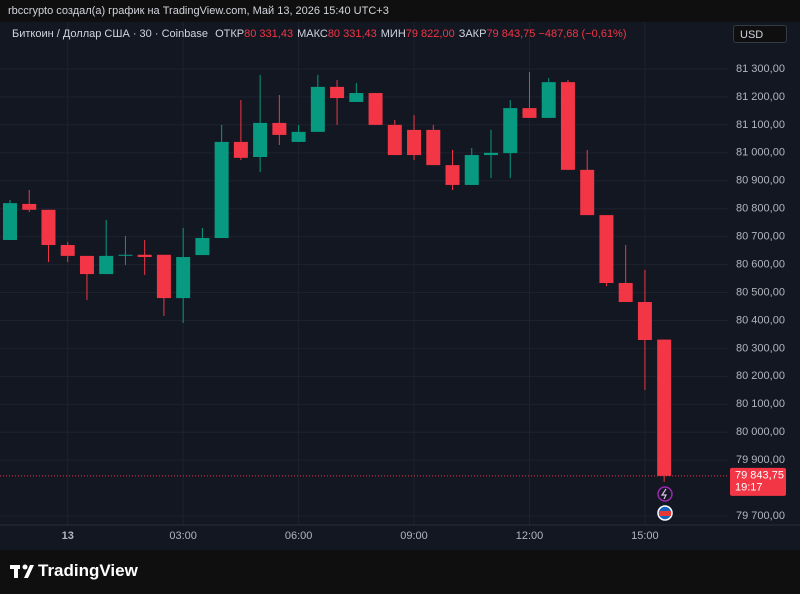  I want to click on y-tick-label: 80 800,00, so click(760, 209).